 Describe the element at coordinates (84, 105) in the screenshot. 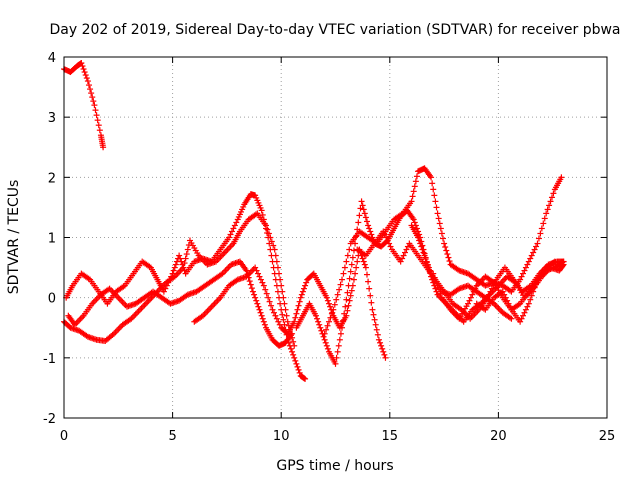

I see `series-pass-a` at that location.